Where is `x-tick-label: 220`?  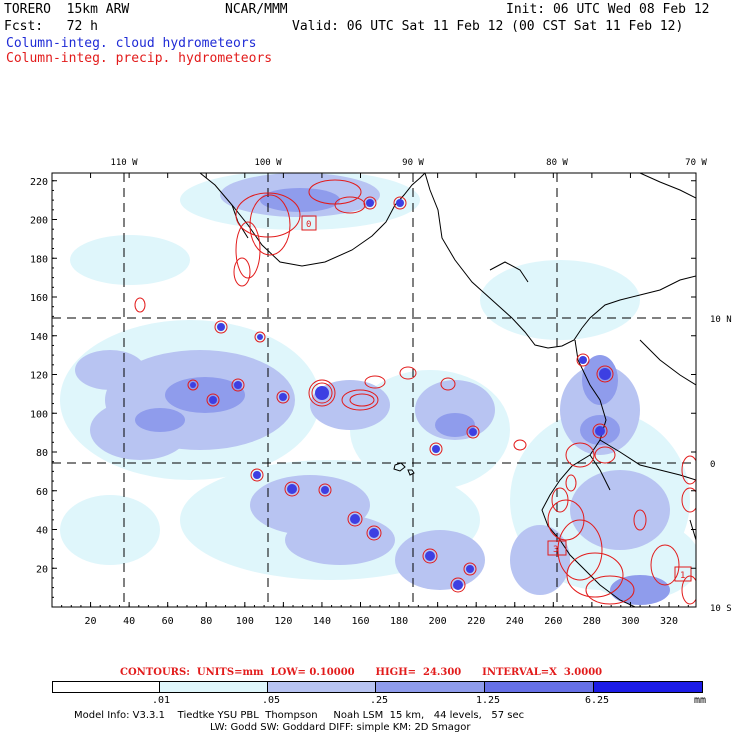 x-tick-label: 220 is located at coordinates (476, 621).